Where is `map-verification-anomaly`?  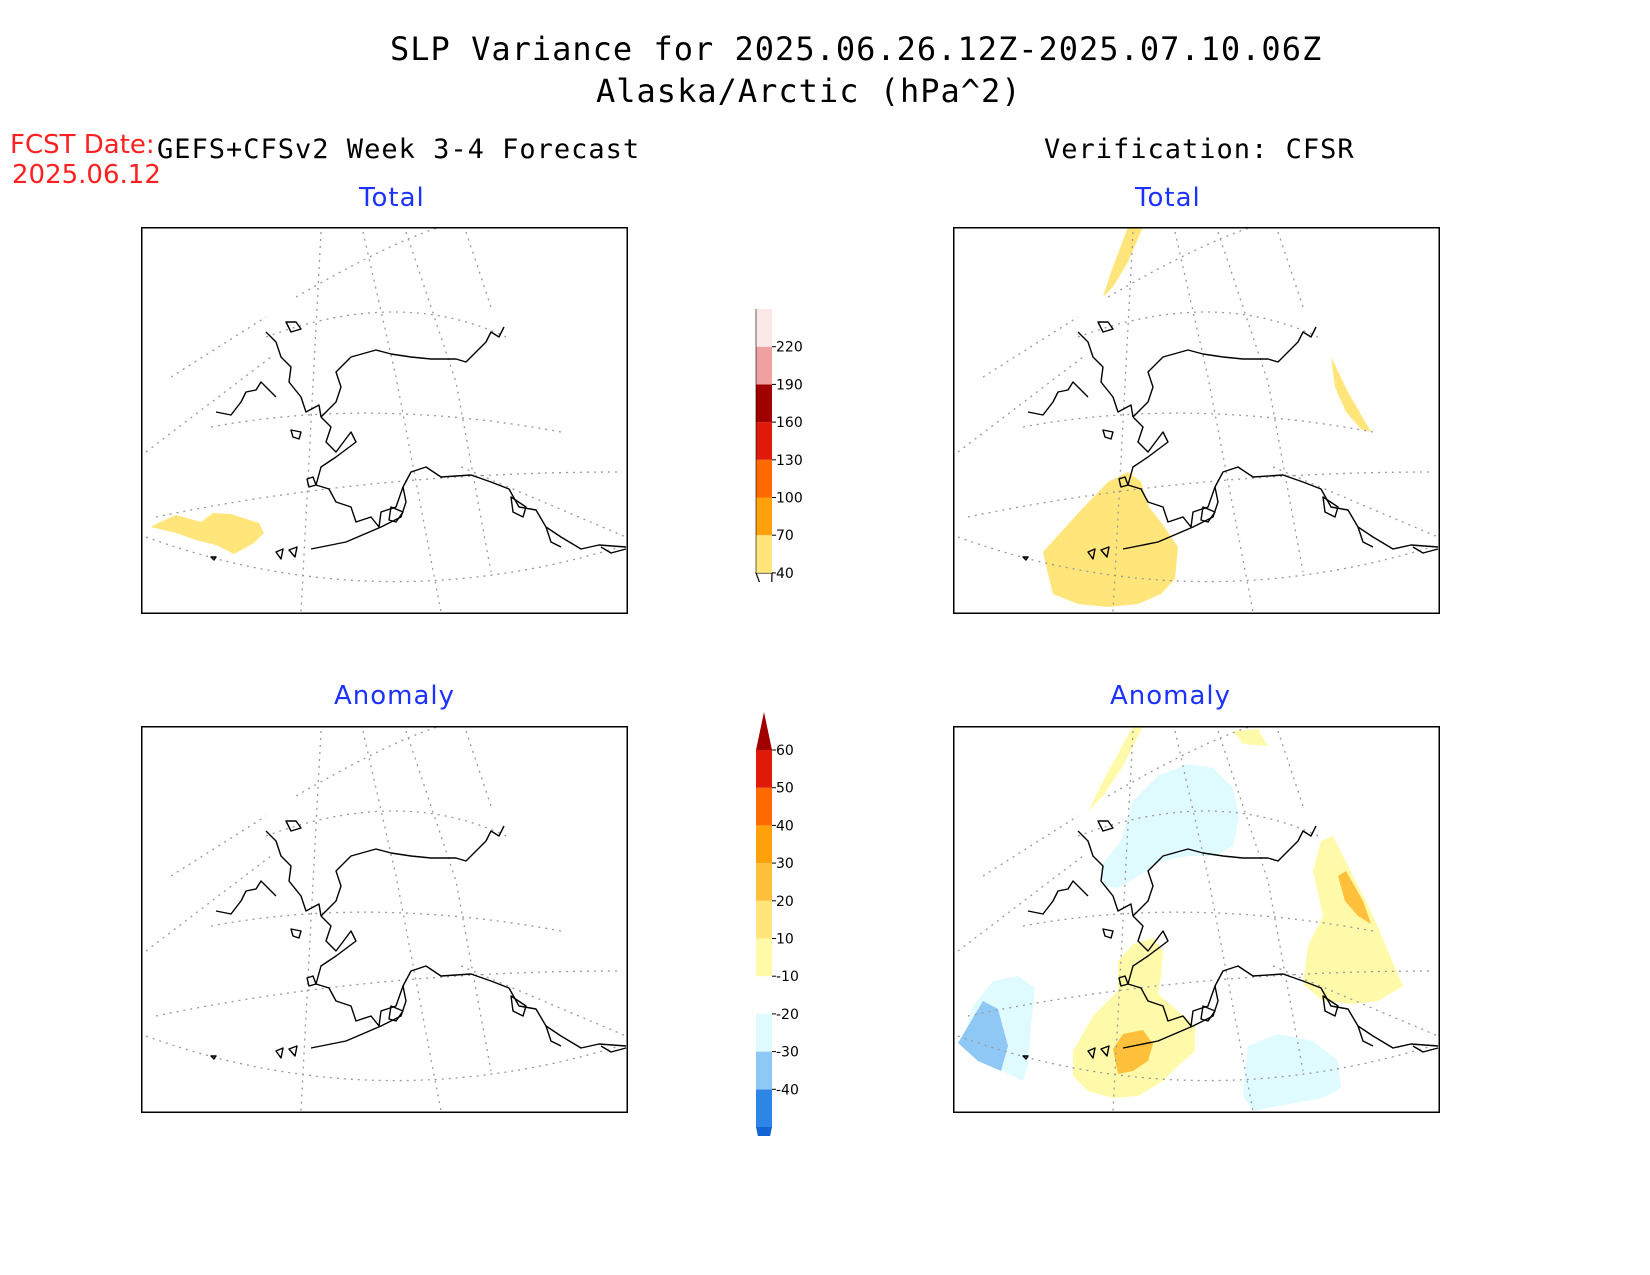
map-verification-anomaly is located at coordinates (1196, 919).